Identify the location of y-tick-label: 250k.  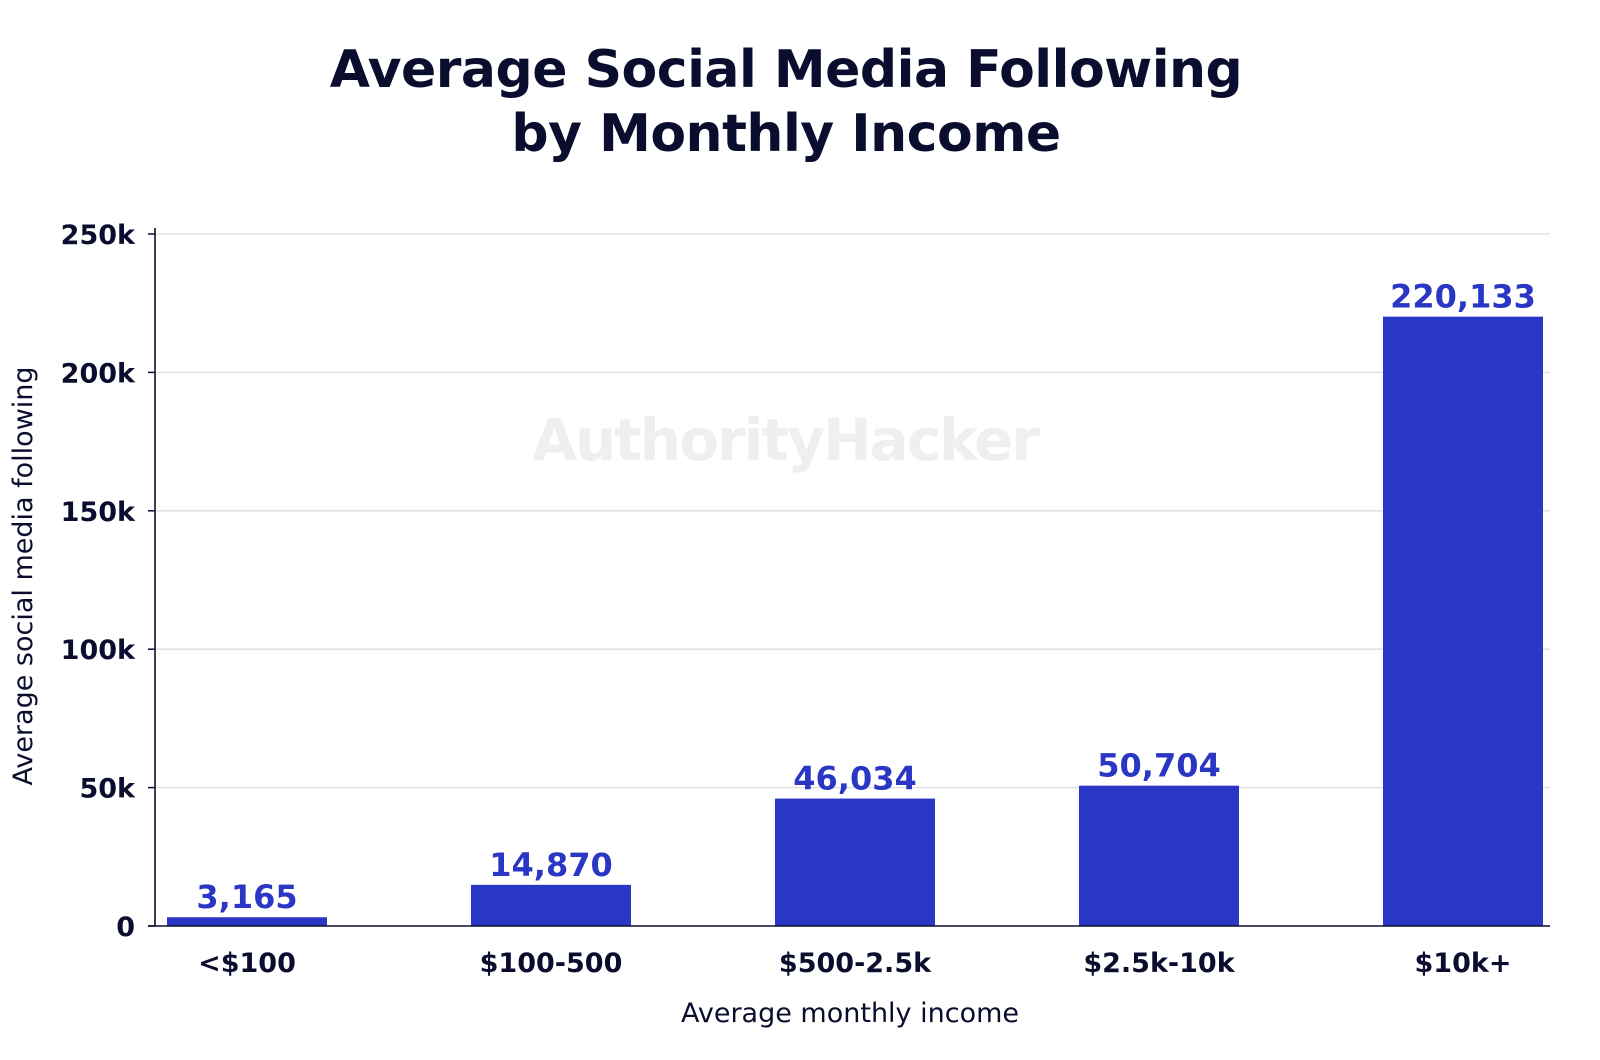
(98, 235).